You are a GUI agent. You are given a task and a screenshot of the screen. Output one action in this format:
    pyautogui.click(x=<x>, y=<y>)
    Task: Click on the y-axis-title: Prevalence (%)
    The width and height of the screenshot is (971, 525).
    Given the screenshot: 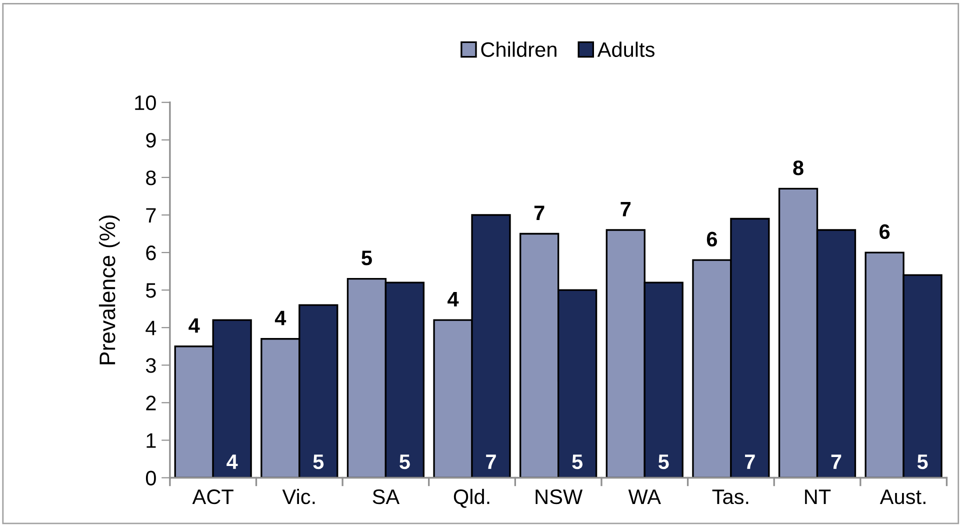 What is the action you would take?
    pyautogui.click(x=109, y=289)
    